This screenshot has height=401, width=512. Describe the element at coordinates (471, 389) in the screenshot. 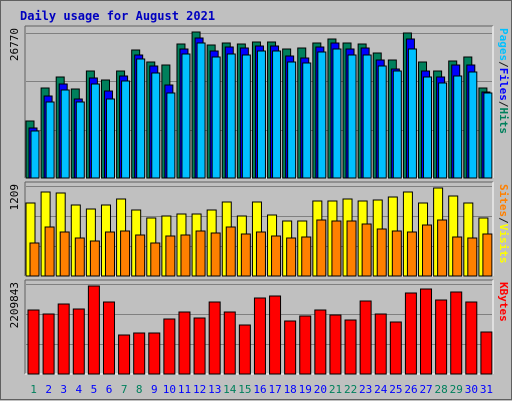

I see `x-tick-label-day-30: 30` at that location.